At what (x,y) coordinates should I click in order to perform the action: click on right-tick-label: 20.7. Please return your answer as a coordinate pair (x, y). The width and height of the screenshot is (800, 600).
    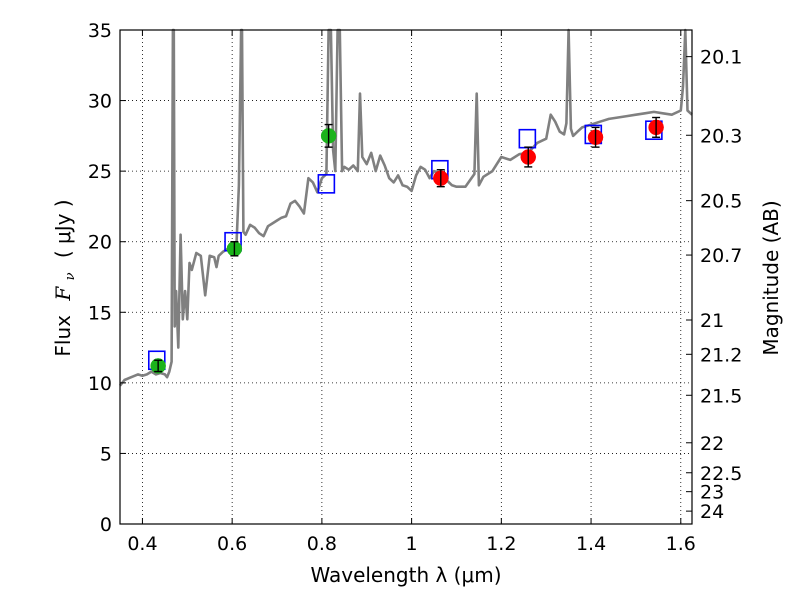
    Looking at the image, I should click on (721, 256).